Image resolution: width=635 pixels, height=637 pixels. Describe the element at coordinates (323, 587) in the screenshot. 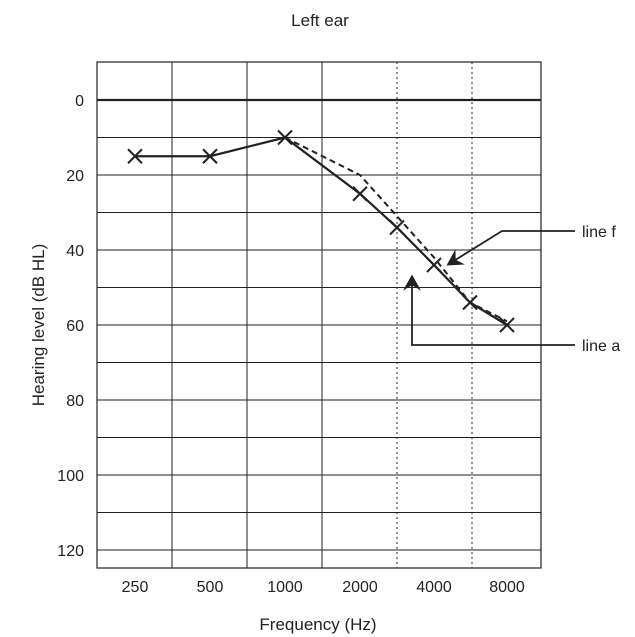

I see `x-tick-labels: 250 500 1000 2000 4000 8000` at that location.